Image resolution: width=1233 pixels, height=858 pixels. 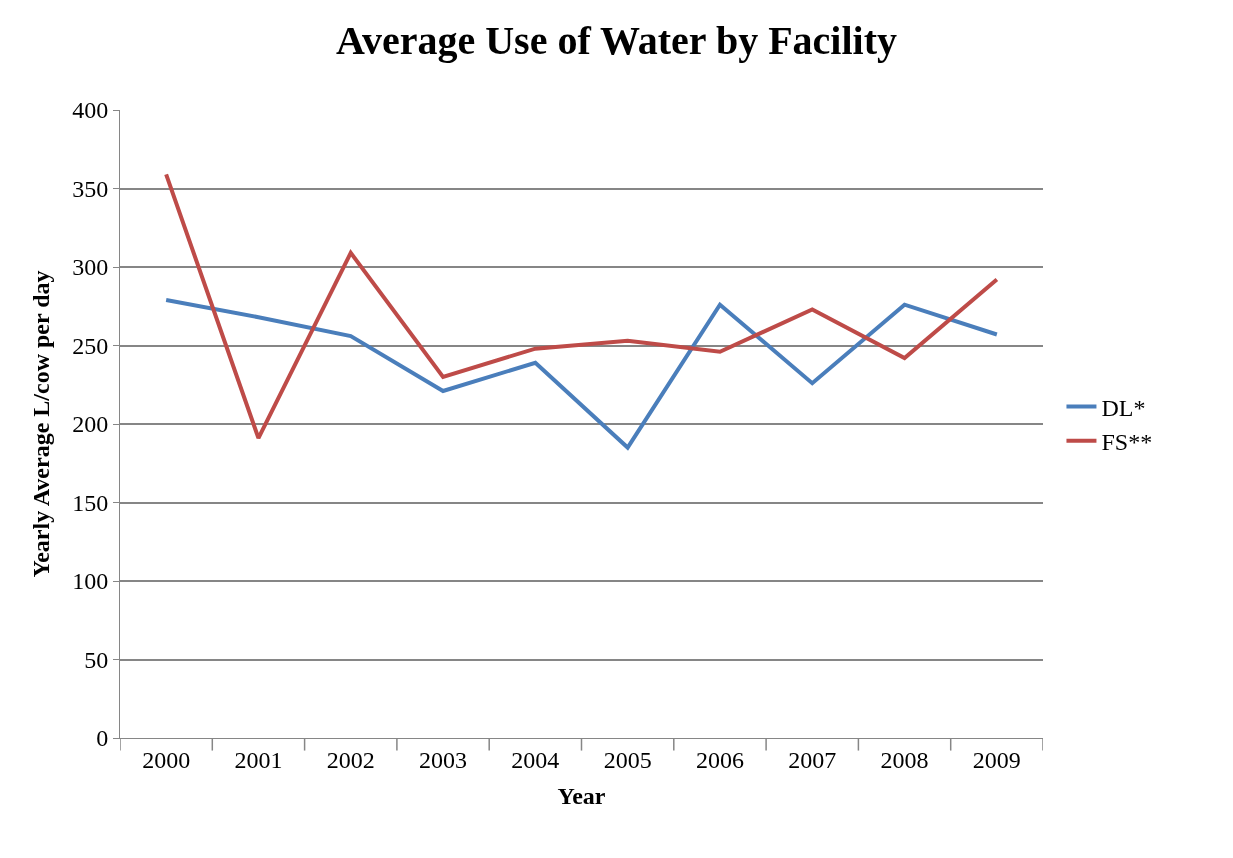 I want to click on x-tick-label: 2004, so click(x=535, y=759).